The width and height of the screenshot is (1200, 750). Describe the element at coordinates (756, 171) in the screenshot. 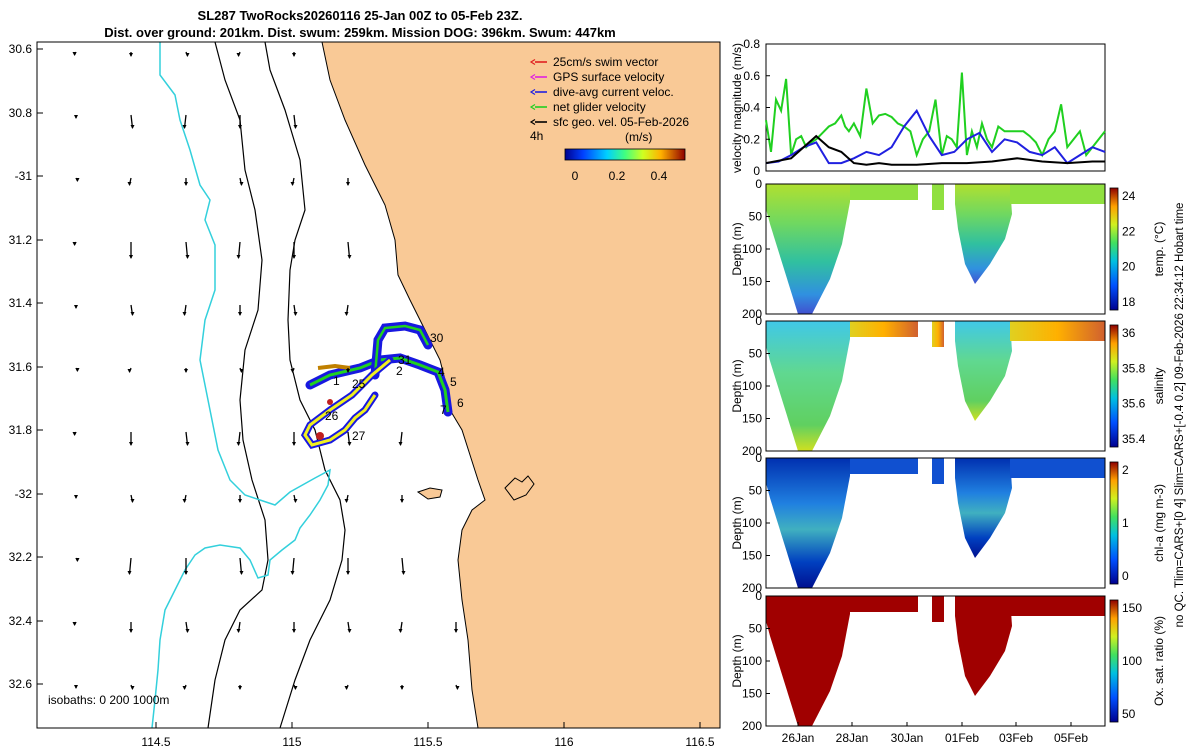

I see `velocity-tick-label: 0` at that location.